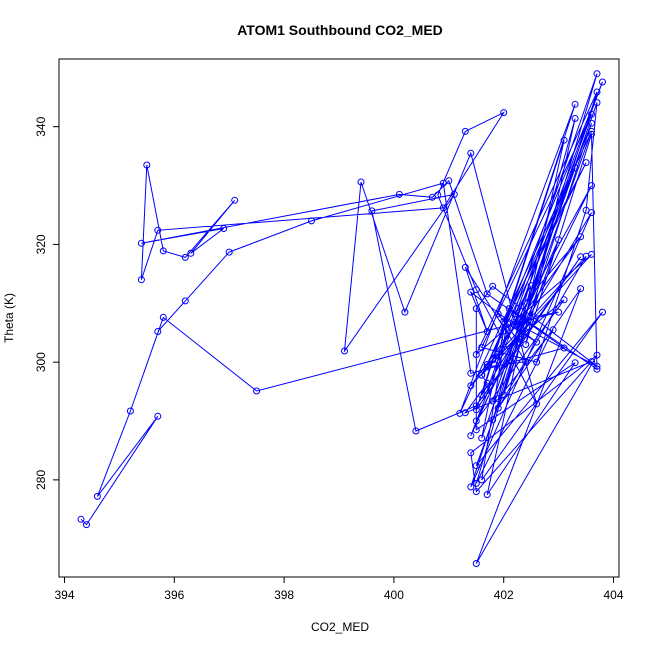  What do you see at coordinates (504, 595) in the screenshot?
I see `x-tick-label: 402` at bounding box center [504, 595].